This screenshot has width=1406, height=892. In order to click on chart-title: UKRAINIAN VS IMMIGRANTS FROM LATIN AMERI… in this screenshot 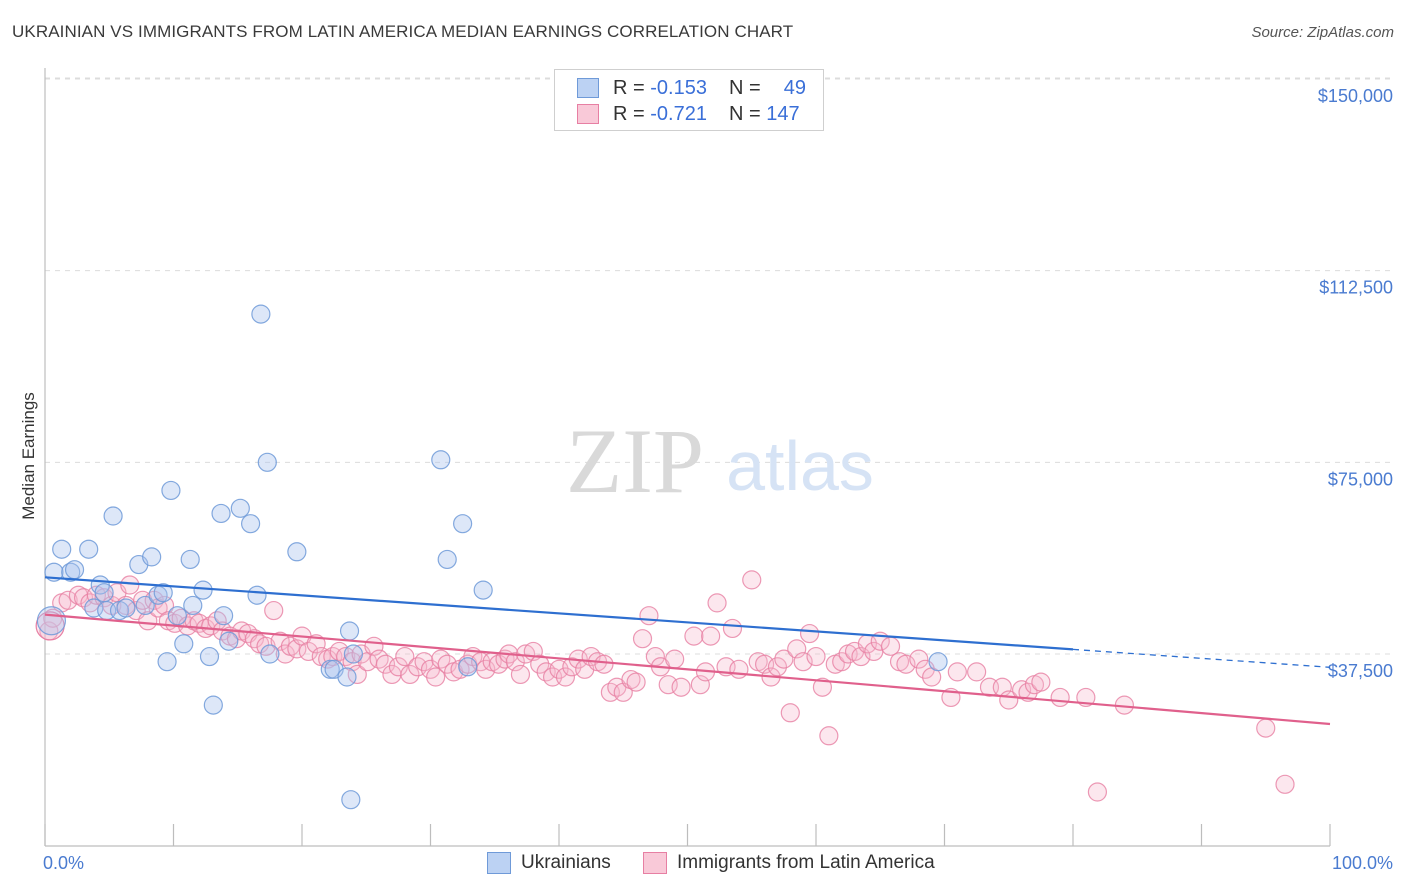, I will do `click(403, 31)`.